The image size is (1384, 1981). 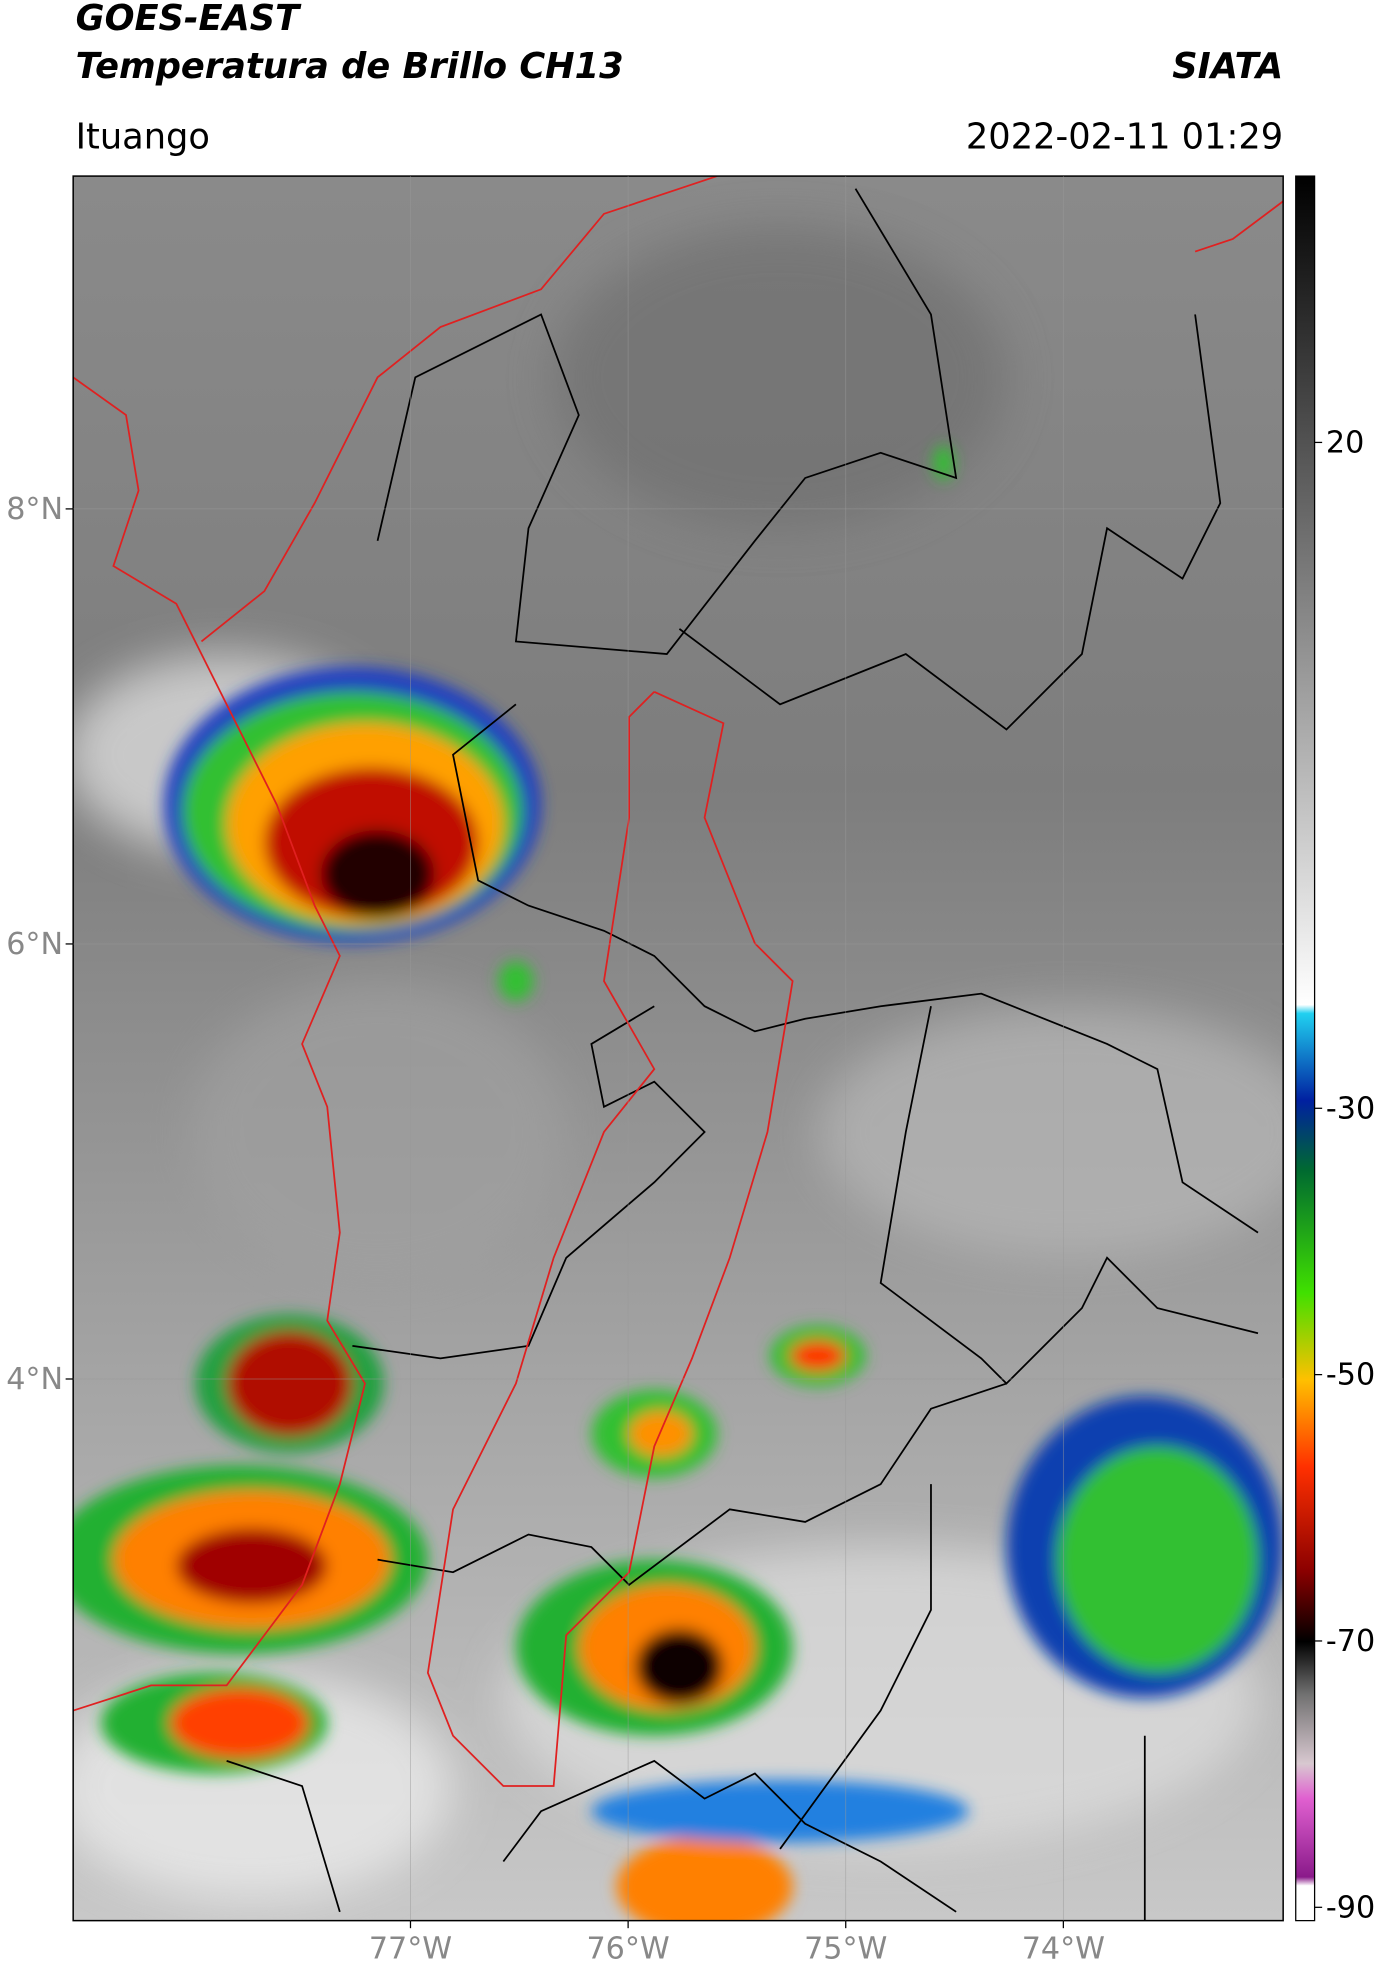 What do you see at coordinates (845, 1948) in the screenshot?
I see `x-tick-label: 75°W` at bounding box center [845, 1948].